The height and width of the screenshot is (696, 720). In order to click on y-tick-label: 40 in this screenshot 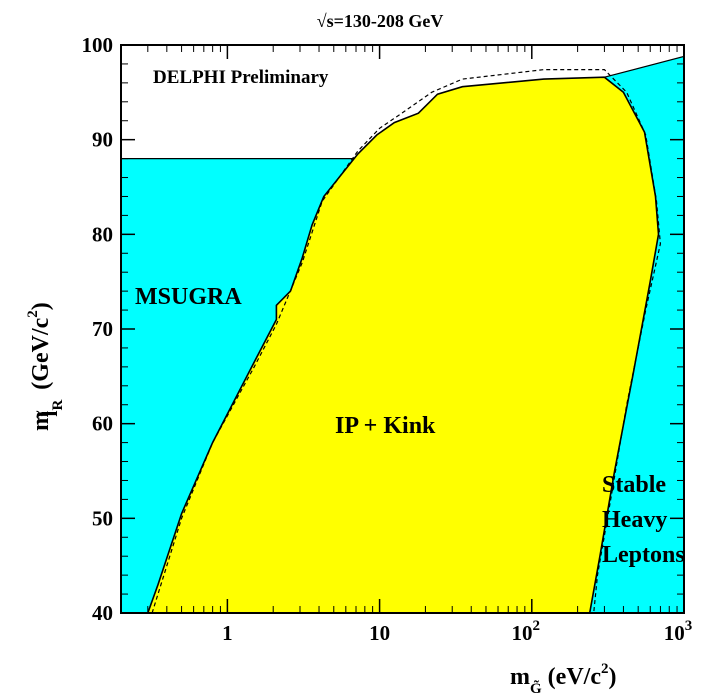, I will do `click(102, 613)`.